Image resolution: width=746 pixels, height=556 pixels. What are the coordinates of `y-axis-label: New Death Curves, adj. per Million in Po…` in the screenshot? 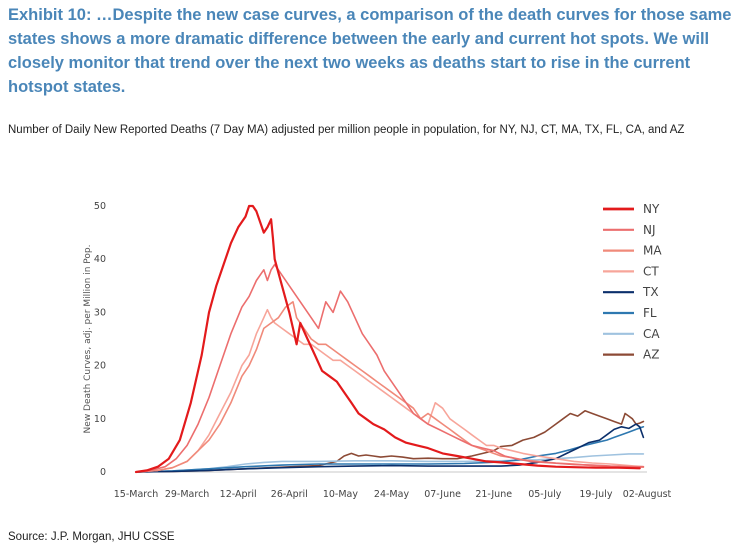 It's located at (88, 339).